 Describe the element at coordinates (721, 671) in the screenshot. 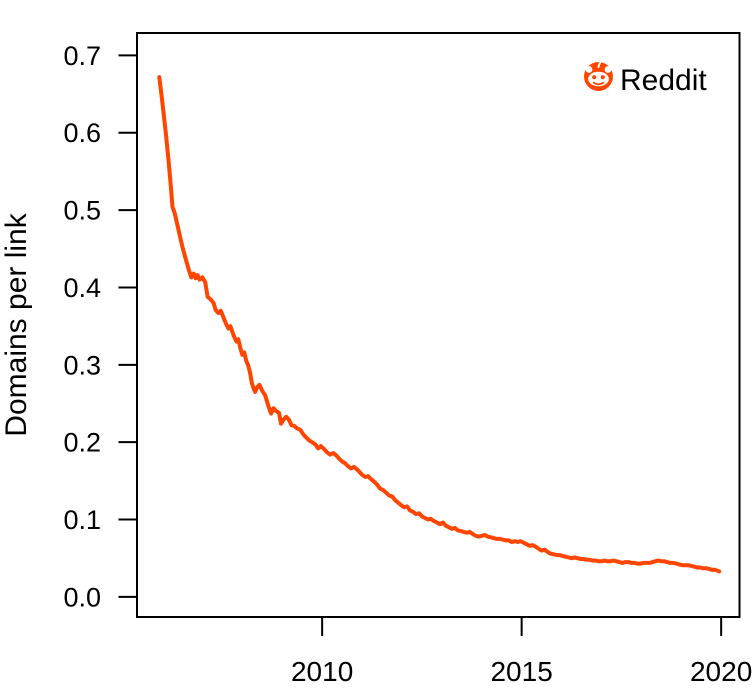

I see `x-tick-label: 2020` at that location.